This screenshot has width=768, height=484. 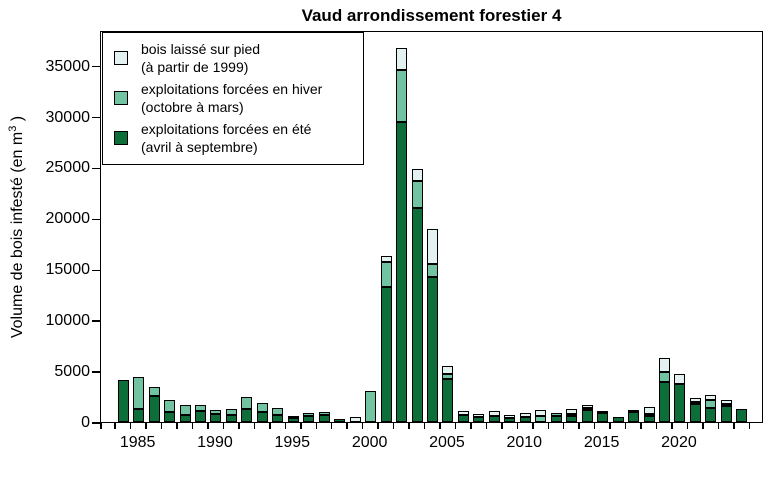 I want to click on bar-1989, so click(x=200, y=413).